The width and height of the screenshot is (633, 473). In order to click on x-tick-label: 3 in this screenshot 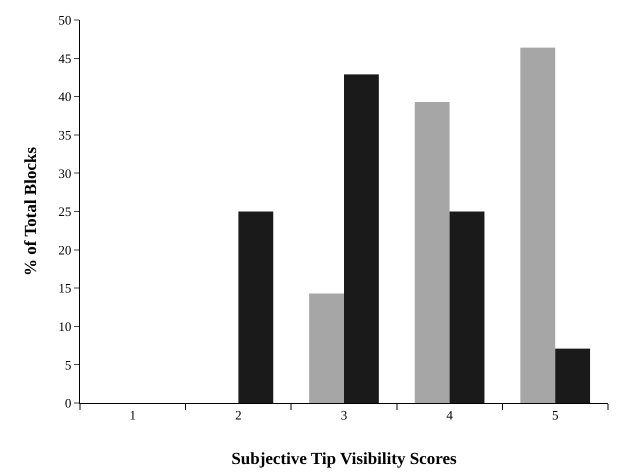, I will do `click(344, 415)`.